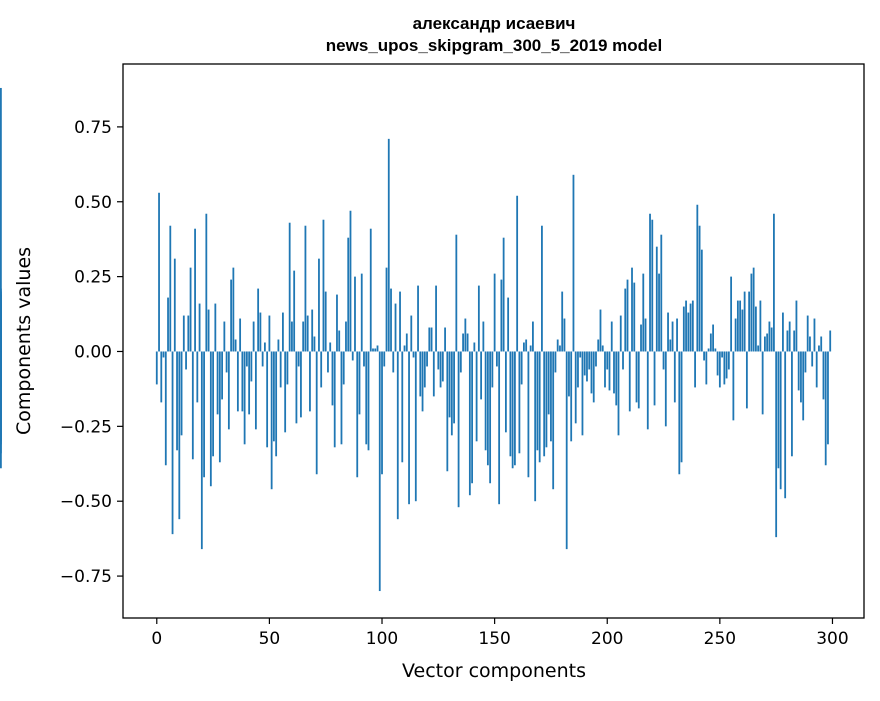 This screenshot has height=701, width=880. I want to click on x-tick-label: 100, so click(382, 639).